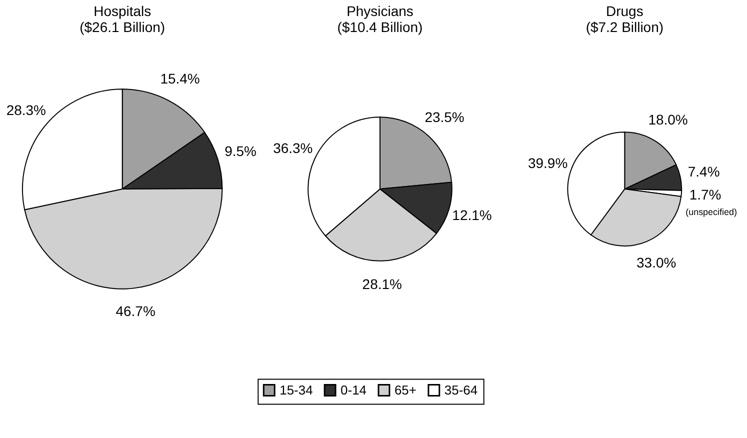 The width and height of the screenshot is (747, 438). Describe the element at coordinates (548, 162) in the screenshot. I see `data-label: 39.9%` at that location.